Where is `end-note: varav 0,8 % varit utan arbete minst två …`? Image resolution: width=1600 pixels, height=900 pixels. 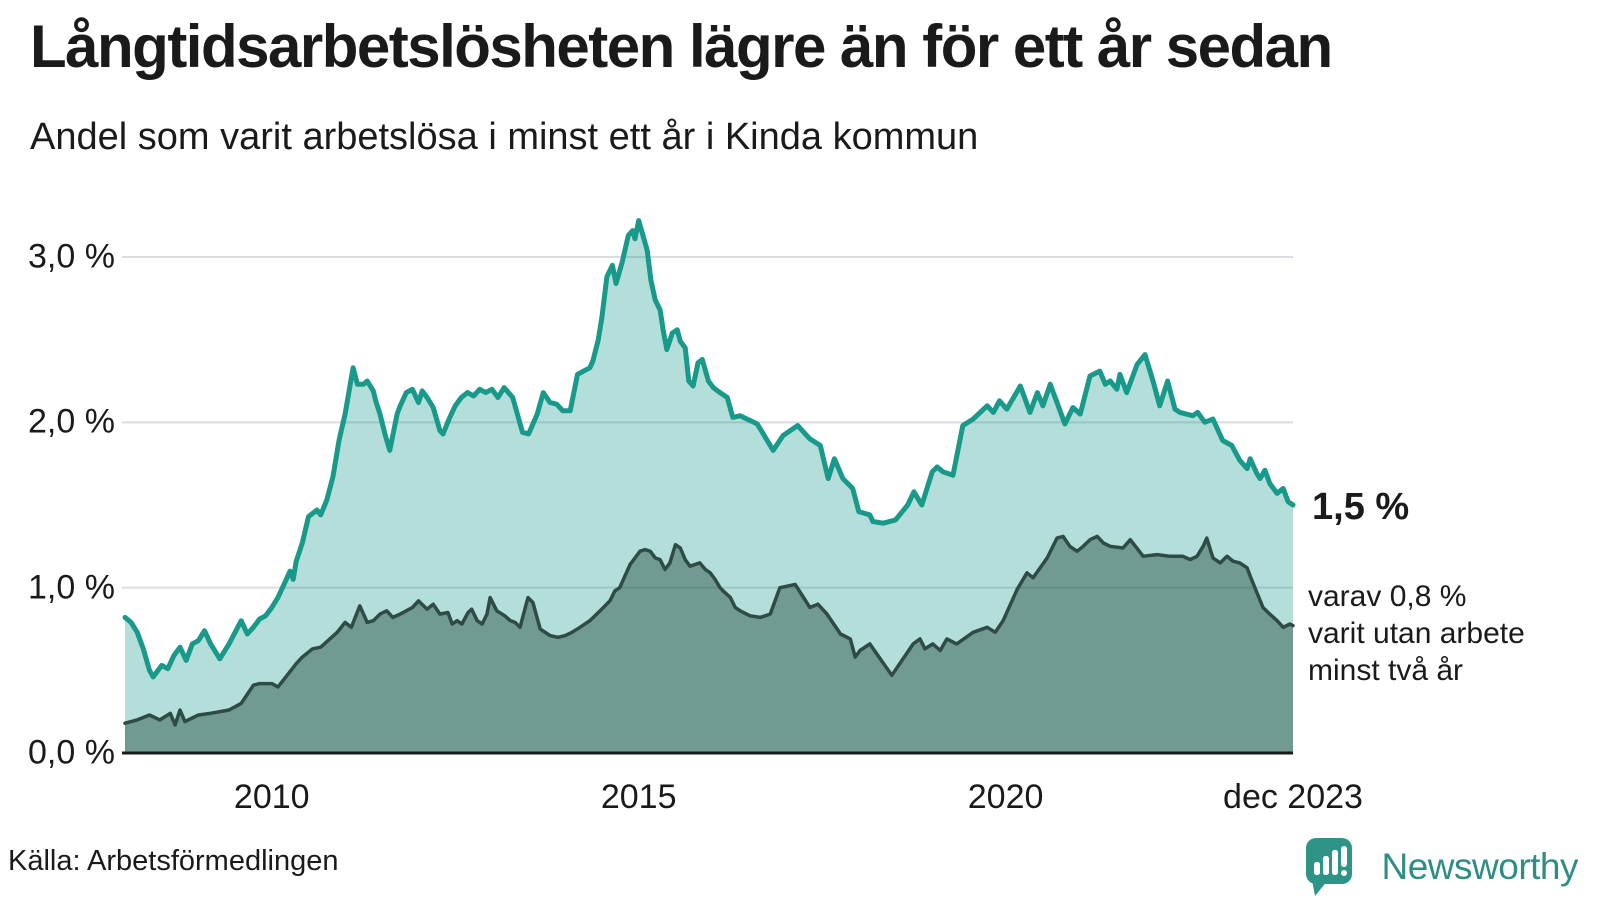 end-note: varav 0,8 % varit utan arbete minst två … is located at coordinates (1416, 633).